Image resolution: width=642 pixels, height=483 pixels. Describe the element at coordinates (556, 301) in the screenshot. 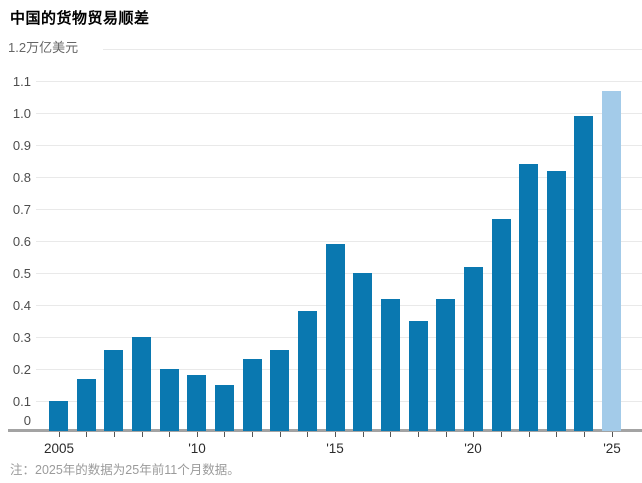

I see `bar-2023` at that location.